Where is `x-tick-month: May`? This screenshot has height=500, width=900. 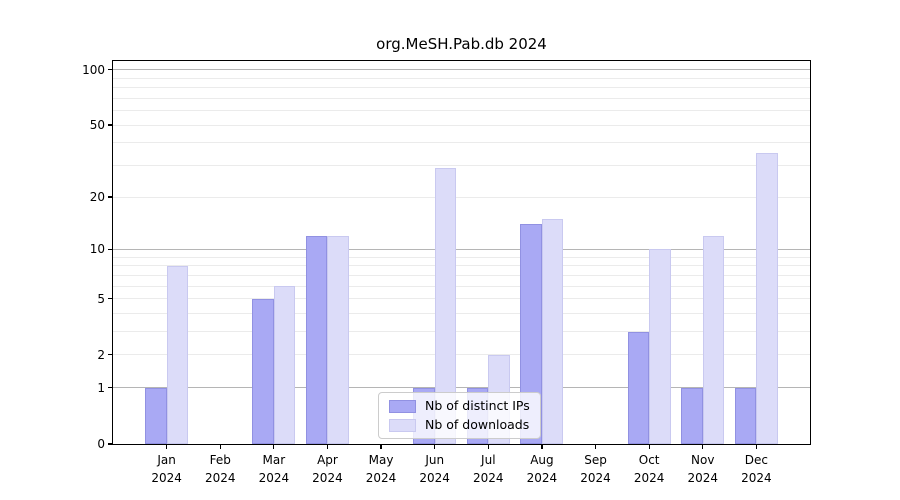 x-tick-month: May is located at coordinates (381, 460).